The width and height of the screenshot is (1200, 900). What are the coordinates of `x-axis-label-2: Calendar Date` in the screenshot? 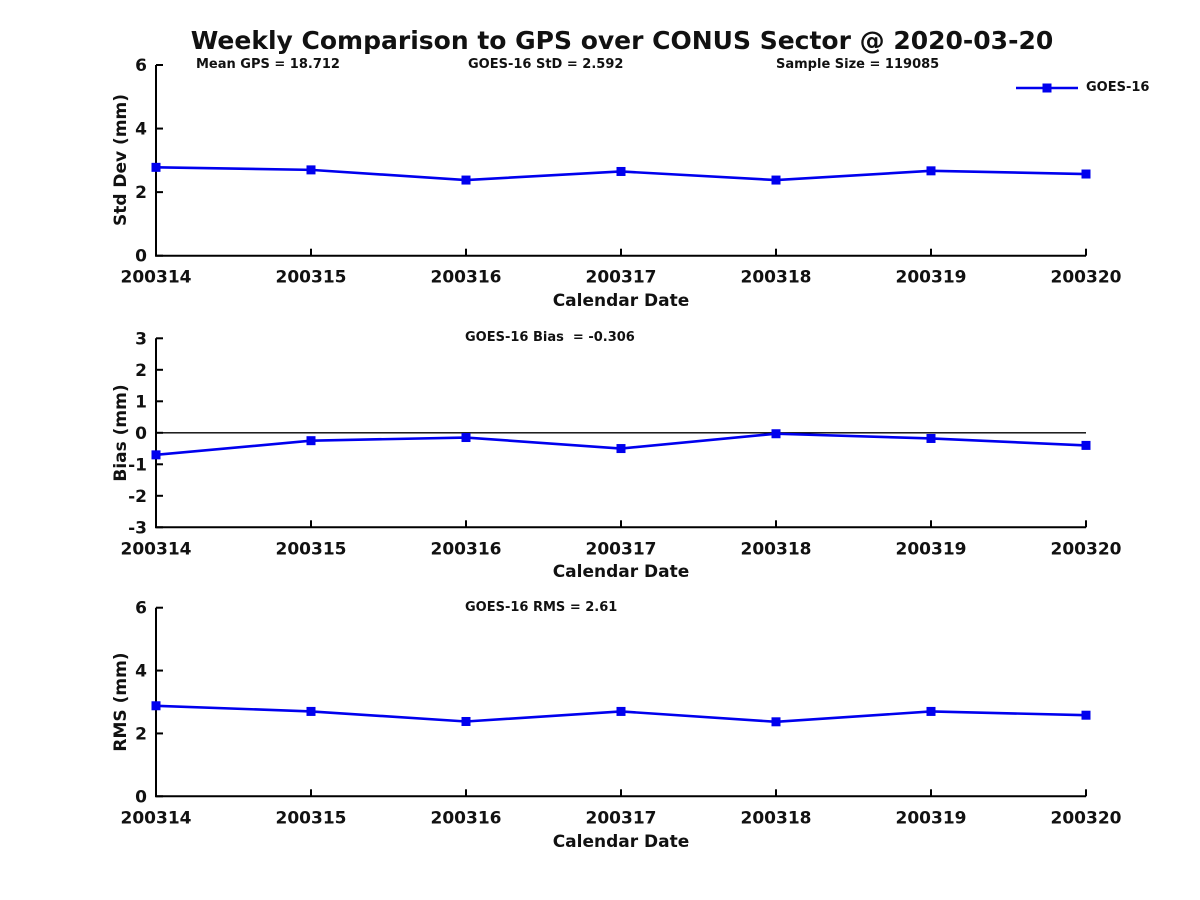 It's located at (621, 572).